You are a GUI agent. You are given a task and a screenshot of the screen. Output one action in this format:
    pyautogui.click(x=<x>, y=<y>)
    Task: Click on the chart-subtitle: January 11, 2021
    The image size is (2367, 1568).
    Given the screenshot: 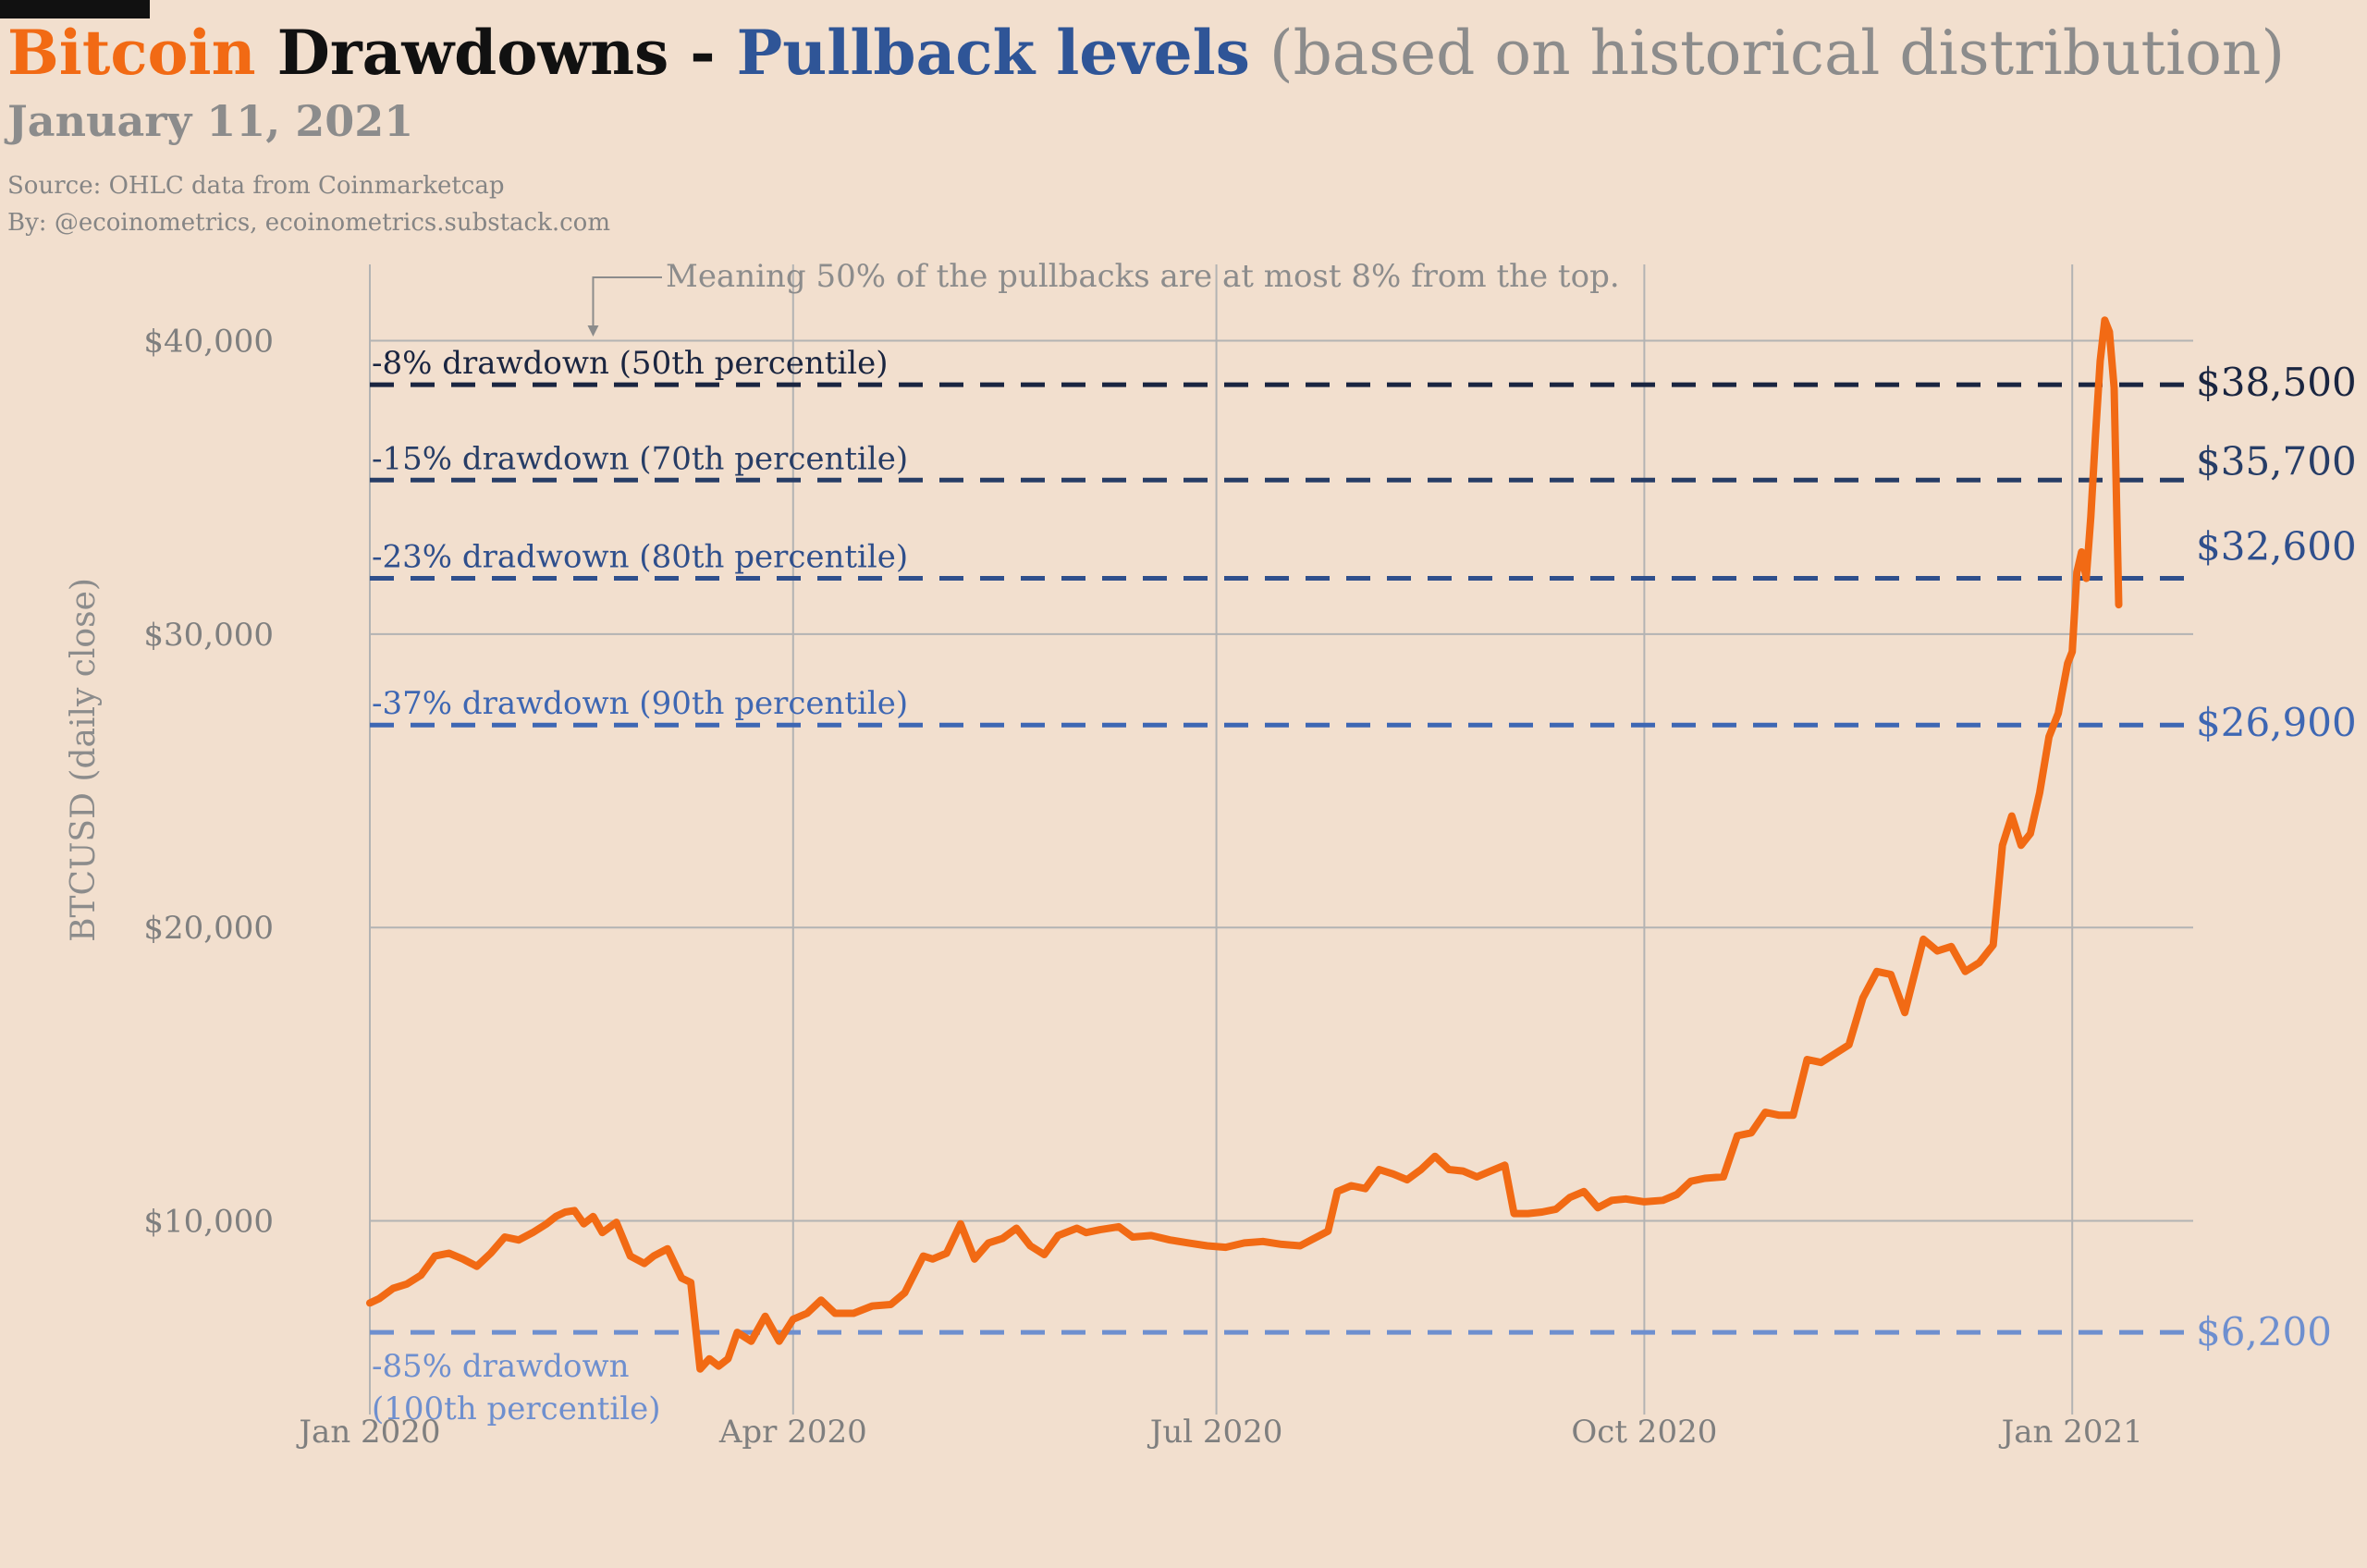 What is the action you would take?
    pyautogui.click(x=210, y=121)
    